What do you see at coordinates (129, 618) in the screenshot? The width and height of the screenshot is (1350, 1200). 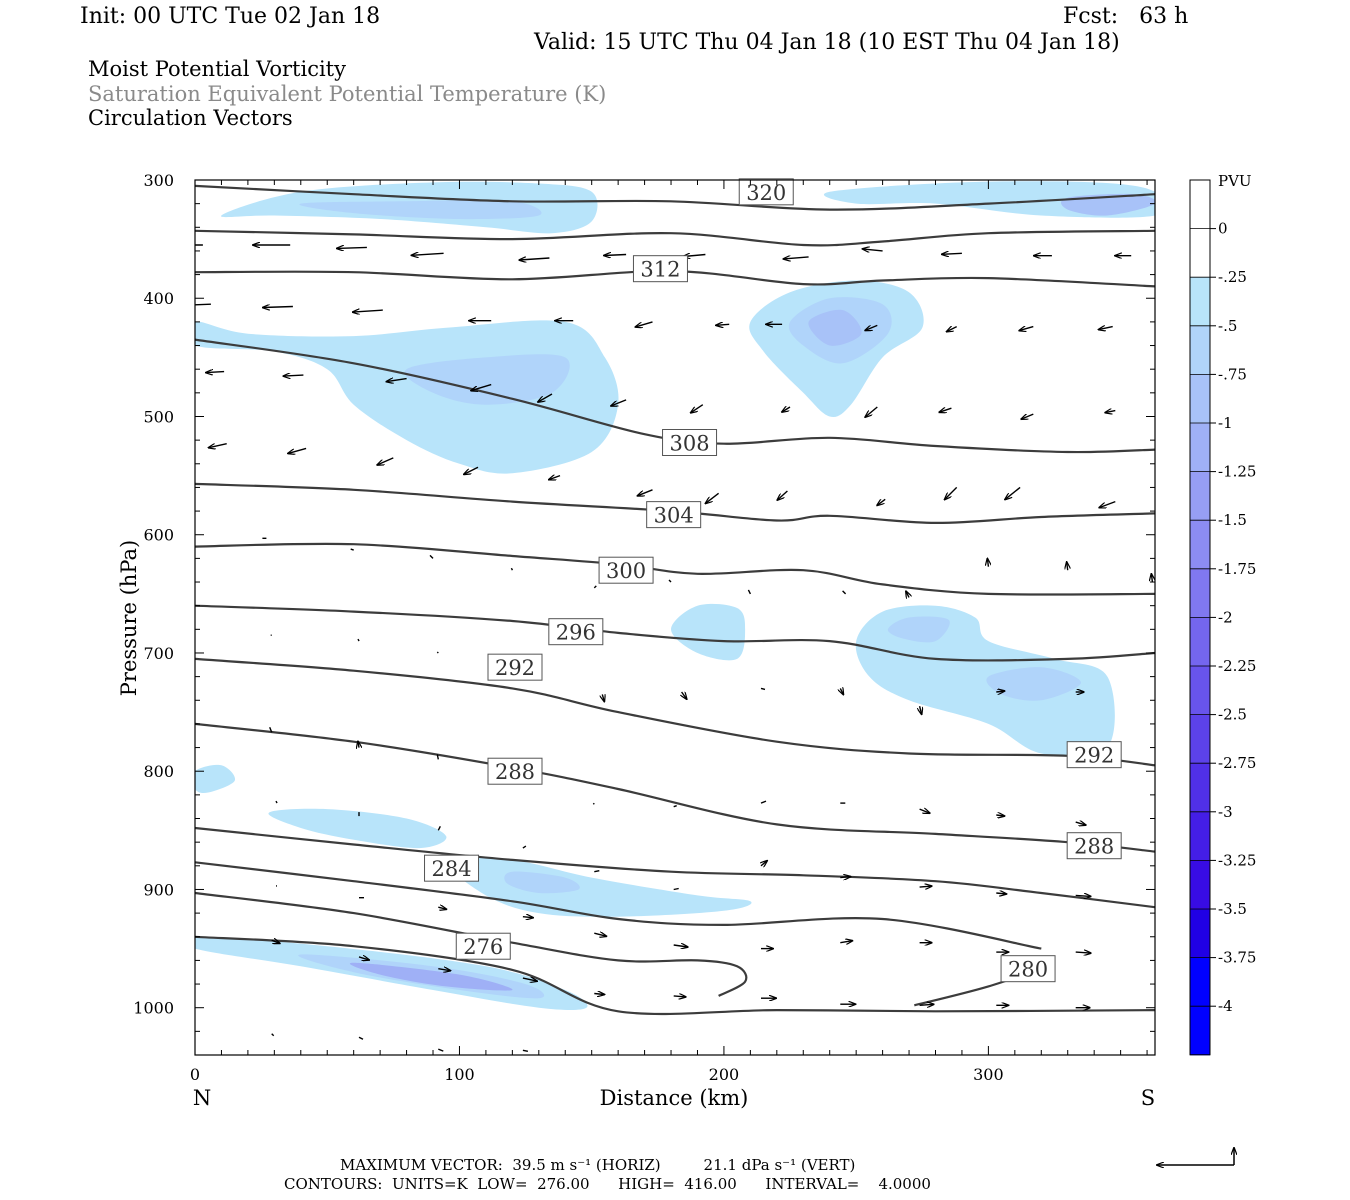 I see `y-axis-label: Pressure (hPa)` at bounding box center [129, 618].